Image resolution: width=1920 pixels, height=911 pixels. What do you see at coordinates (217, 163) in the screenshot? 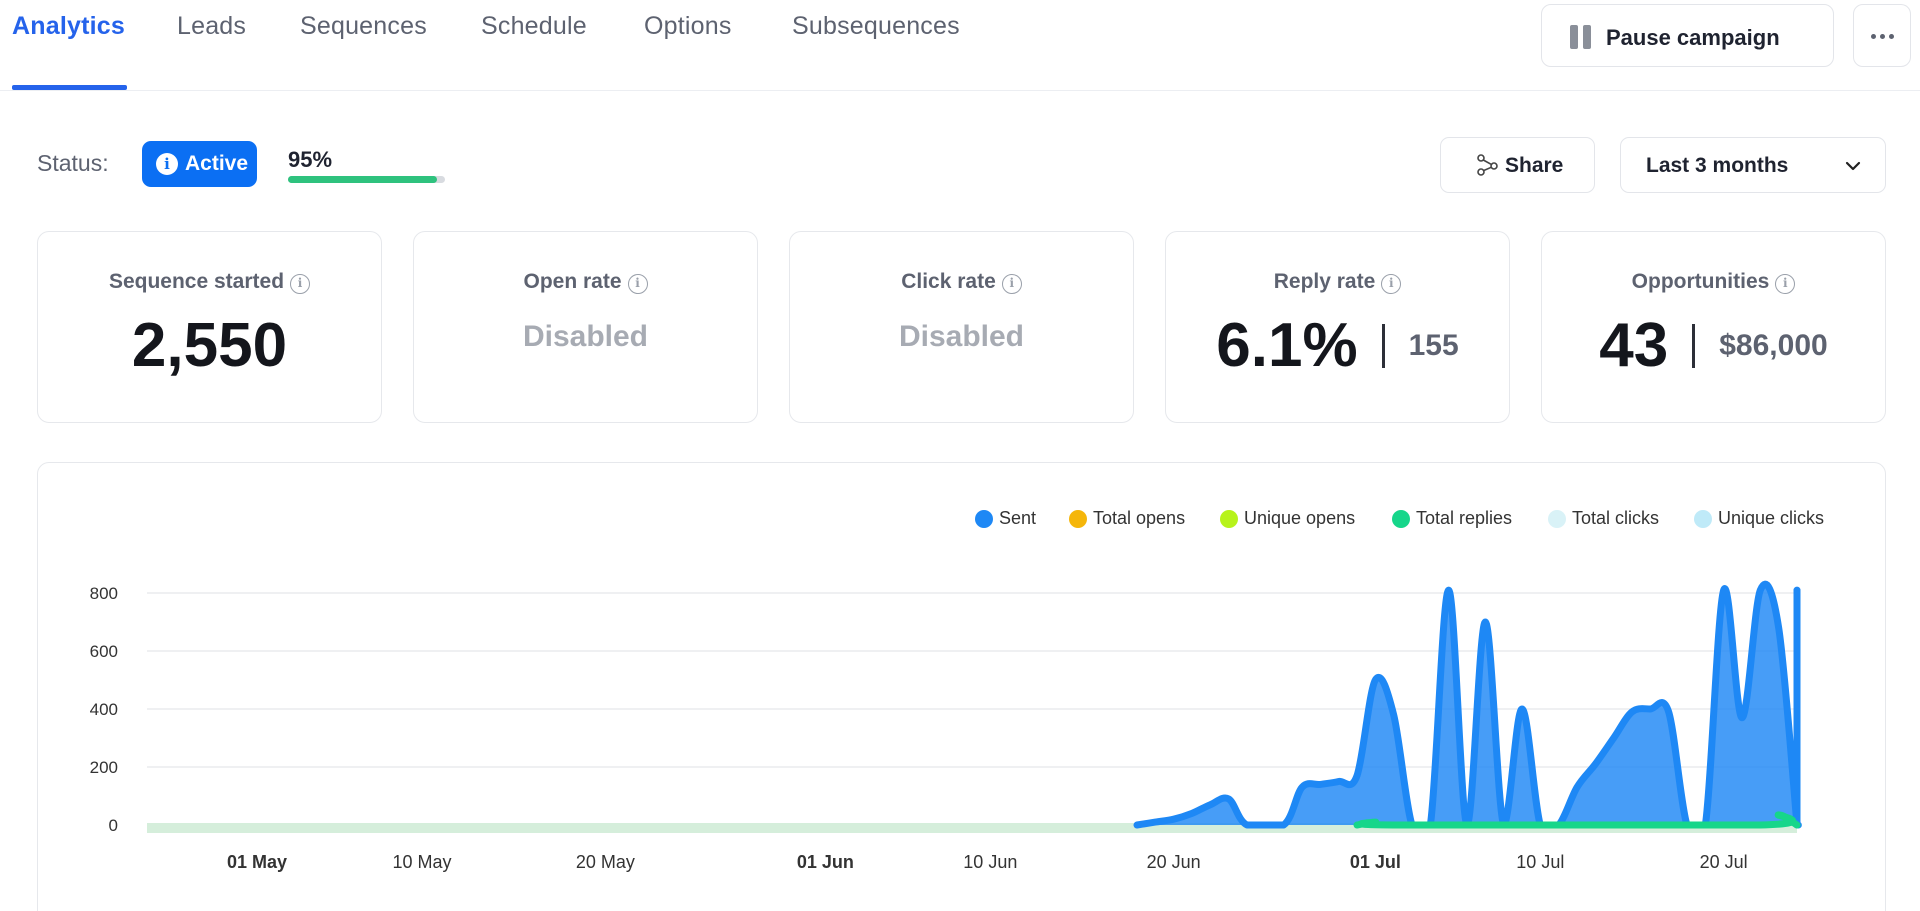
I see `status-badge-label: Active` at bounding box center [217, 163].